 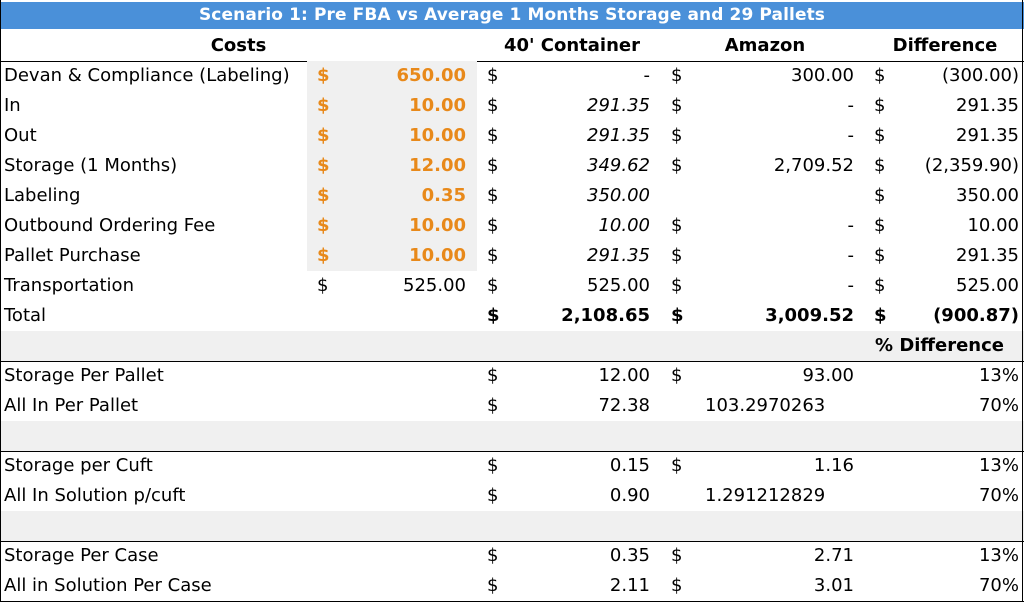 What do you see at coordinates (95, 495) in the screenshot?
I see `row-label: All In Solution p/cuft` at bounding box center [95, 495].